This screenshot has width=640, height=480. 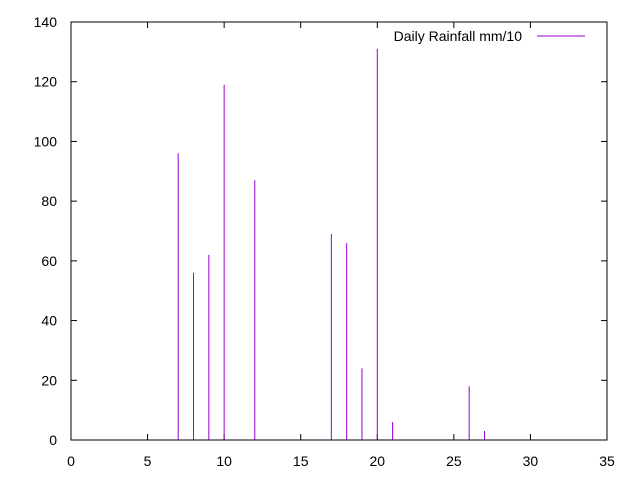 I want to click on x-tick-label: 5, so click(x=148, y=461).